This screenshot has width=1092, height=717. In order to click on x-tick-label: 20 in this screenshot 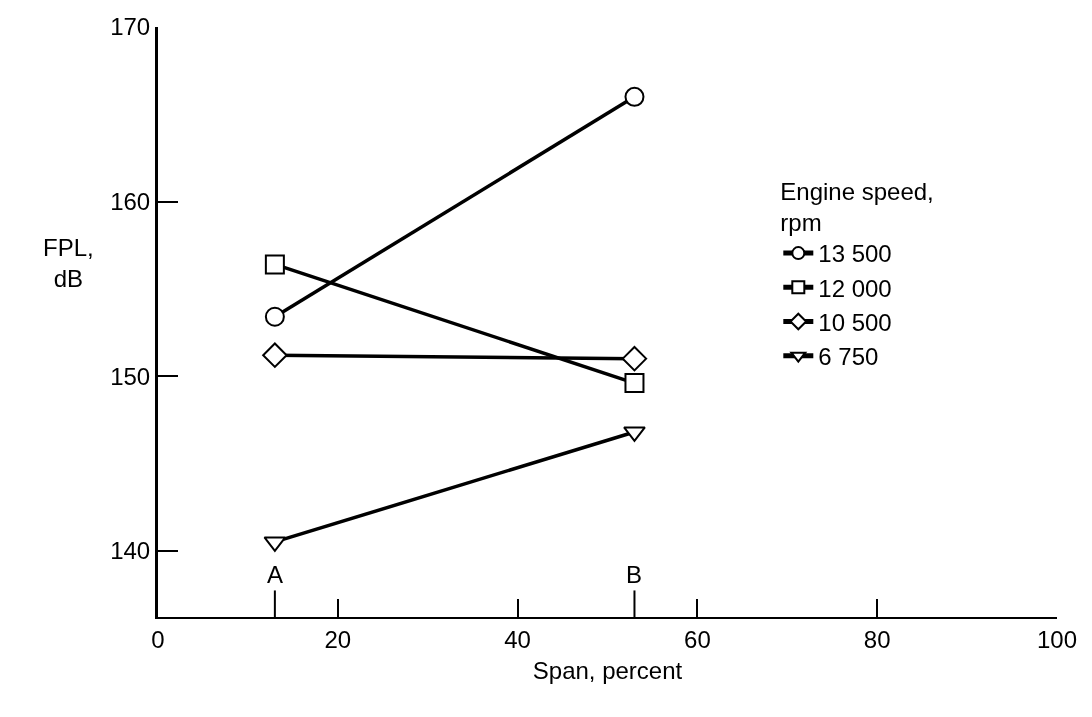, I will do `click(338, 639)`.